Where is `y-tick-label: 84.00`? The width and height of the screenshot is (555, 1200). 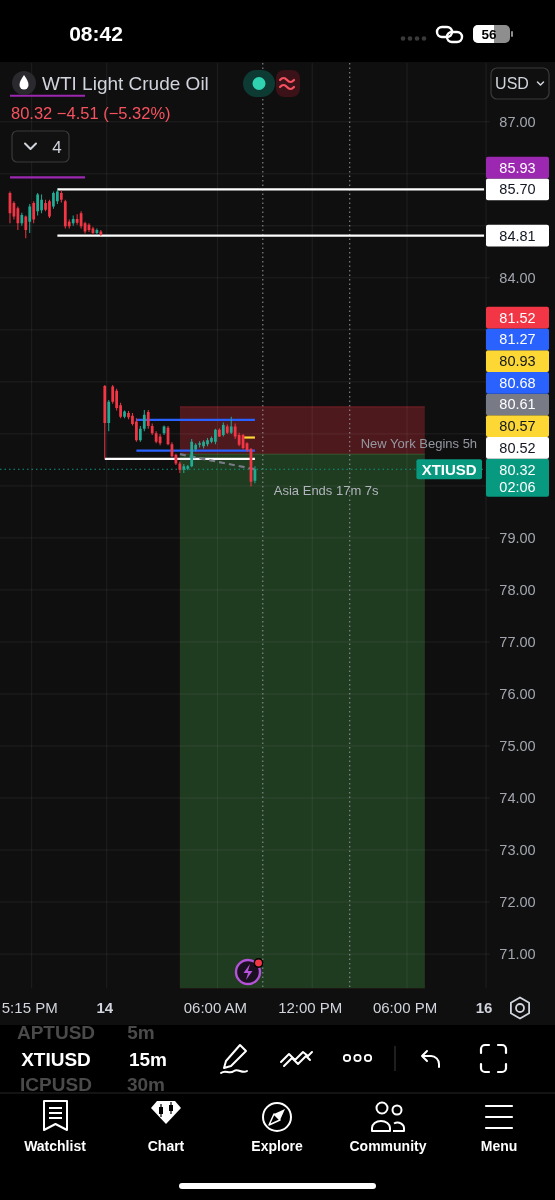 y-tick-label: 84.00 is located at coordinates (517, 277).